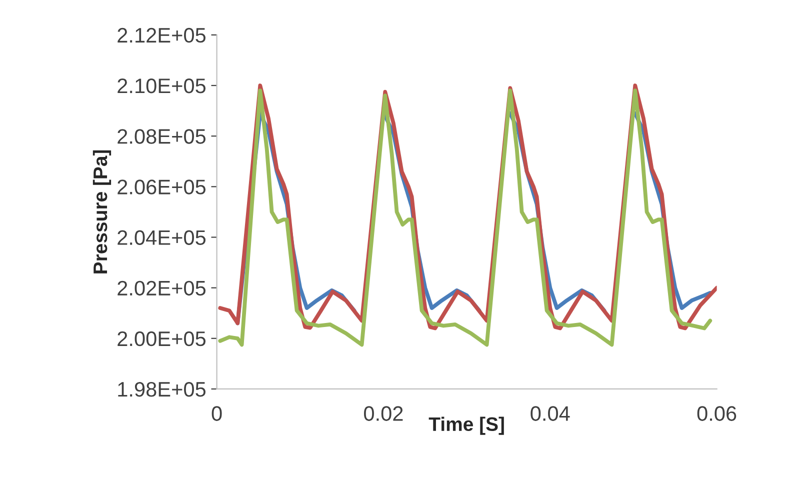 The width and height of the screenshot is (800, 485). I want to click on x-tick-label: 0.02, so click(383, 413).